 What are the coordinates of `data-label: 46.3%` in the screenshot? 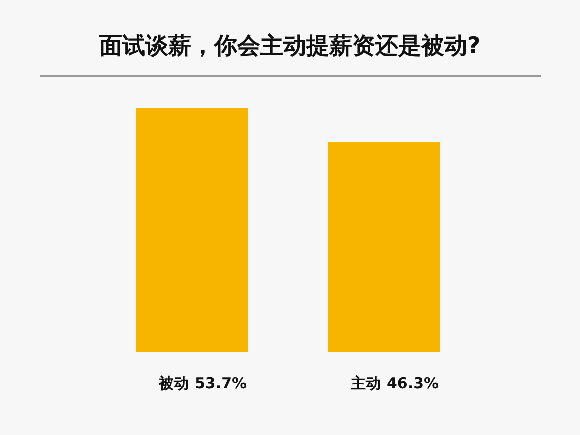 It's located at (413, 383).